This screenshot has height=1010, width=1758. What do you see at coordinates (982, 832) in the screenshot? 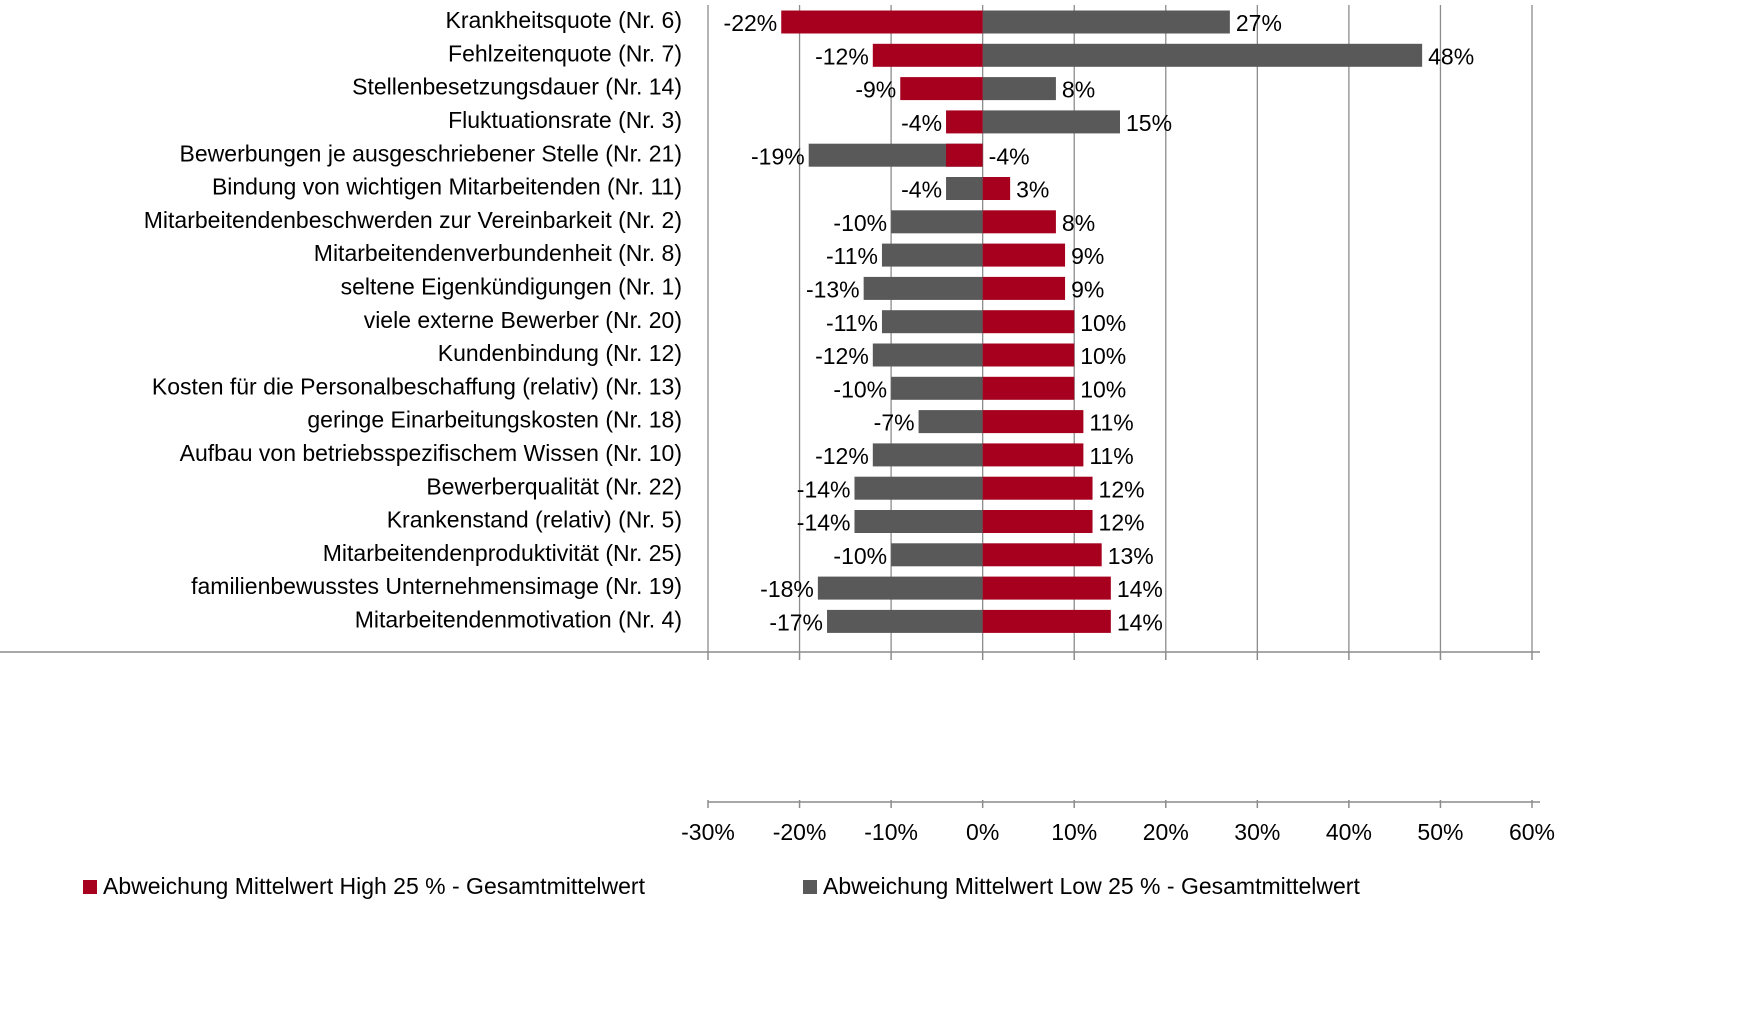
I see `x-tick-label: 0%` at bounding box center [982, 832].